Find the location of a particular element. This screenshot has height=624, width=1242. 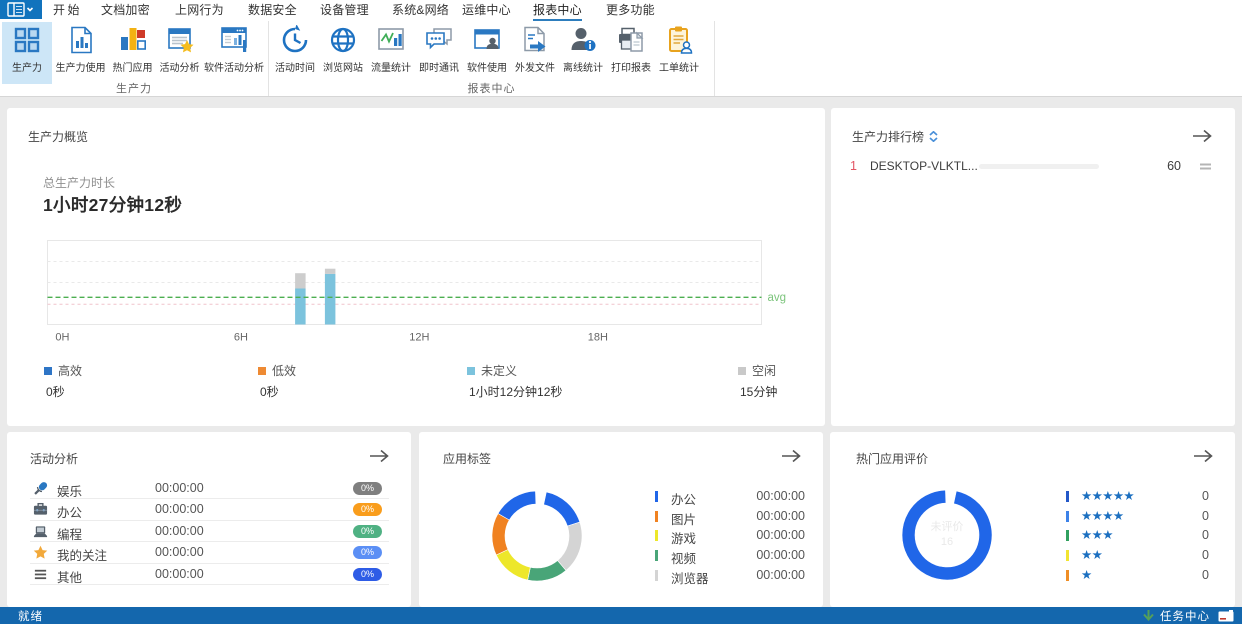

ribbon-item-clipboard-user: 工单统计 is located at coordinates (679, 53).